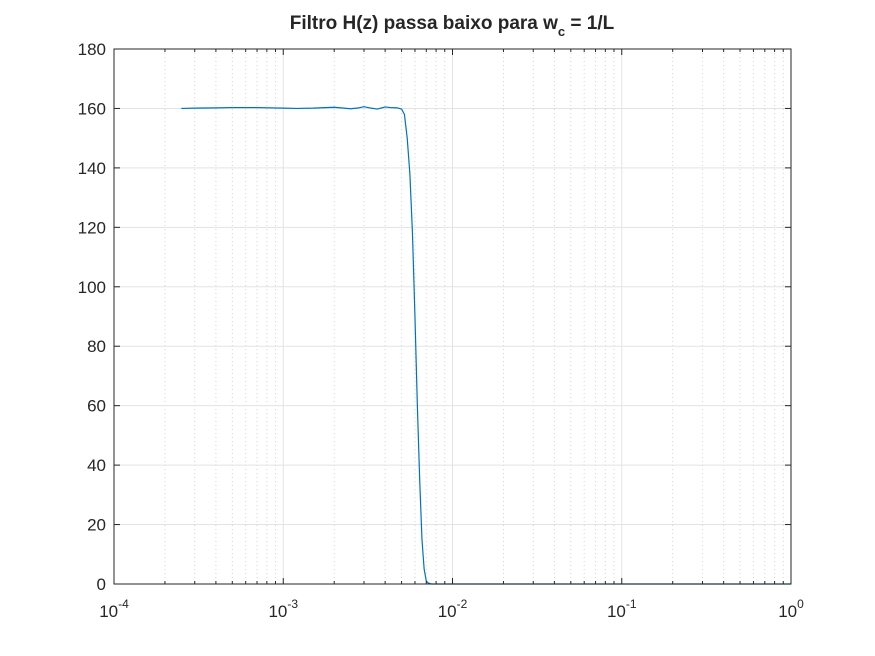 The width and height of the screenshot is (875, 656). What do you see at coordinates (800, 604) in the screenshot?
I see `x-tick-label-exponent: 0` at bounding box center [800, 604].